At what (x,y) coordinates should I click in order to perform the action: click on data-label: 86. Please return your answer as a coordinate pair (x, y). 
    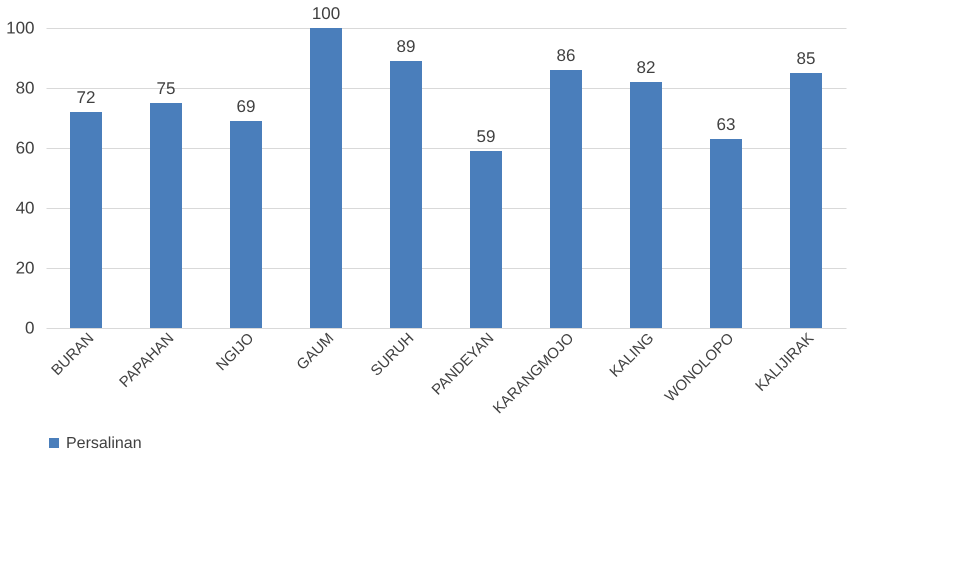
    Looking at the image, I should click on (566, 55).